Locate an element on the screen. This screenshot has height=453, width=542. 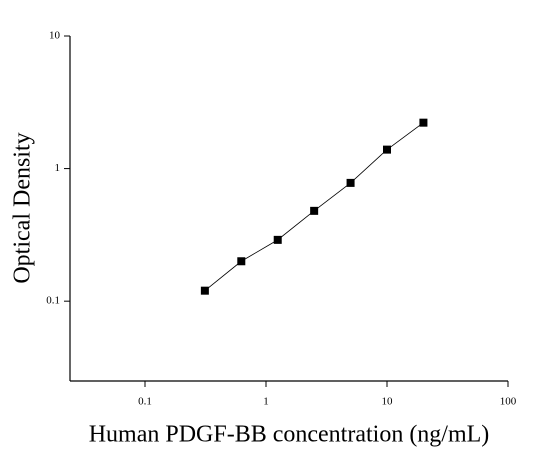
x-tick-label: 100 is located at coordinates (508, 402).